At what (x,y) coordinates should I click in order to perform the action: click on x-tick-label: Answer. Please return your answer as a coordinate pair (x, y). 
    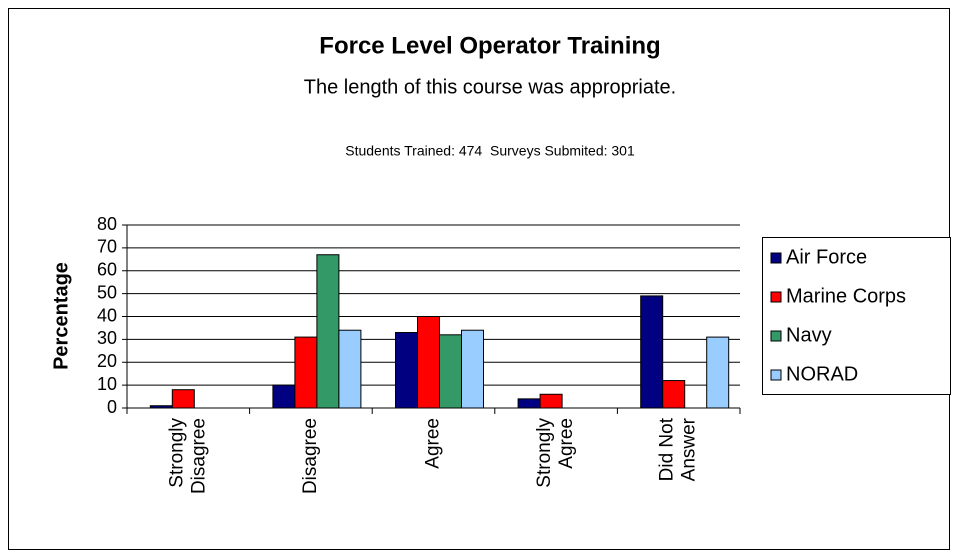
    Looking at the image, I should click on (689, 449).